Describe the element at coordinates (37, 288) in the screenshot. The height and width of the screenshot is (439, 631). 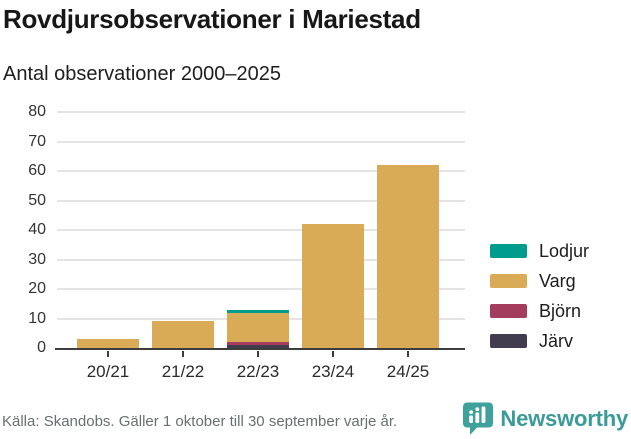
I see `y-axis-tick-label: 20` at that location.